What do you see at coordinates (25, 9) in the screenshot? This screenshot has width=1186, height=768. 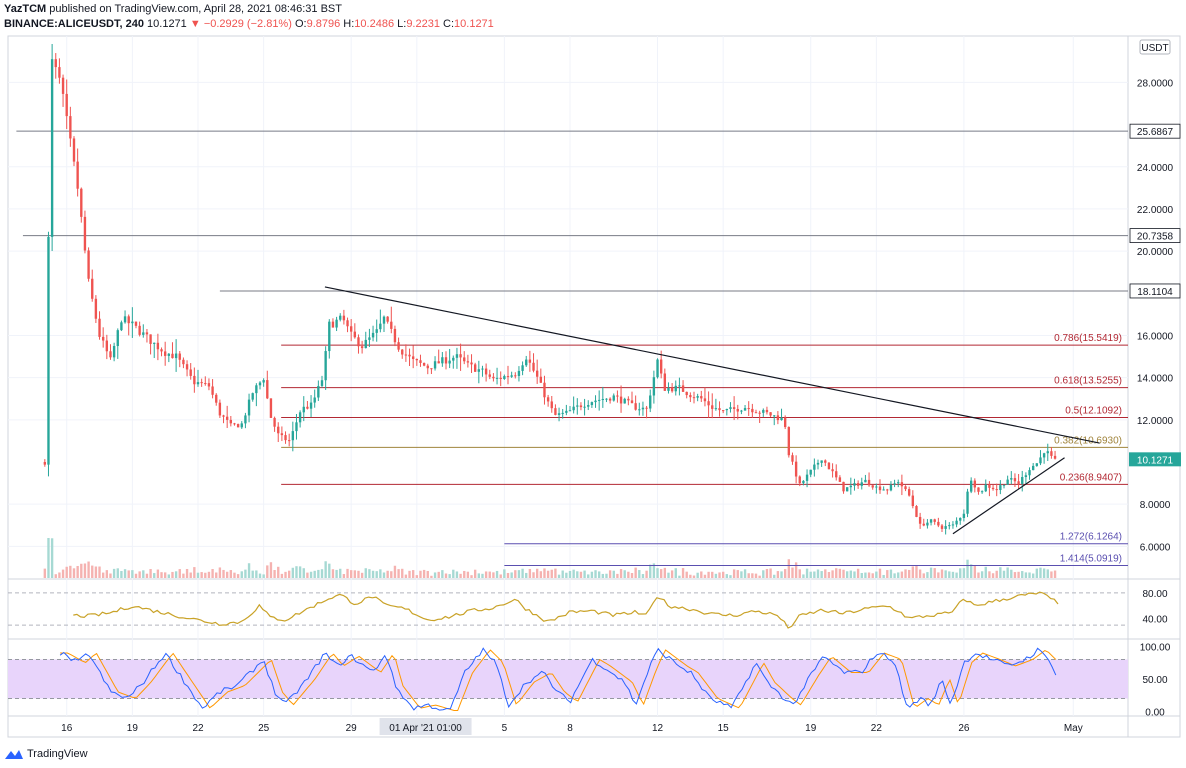 I see `author-name: YazTCM` at bounding box center [25, 9].